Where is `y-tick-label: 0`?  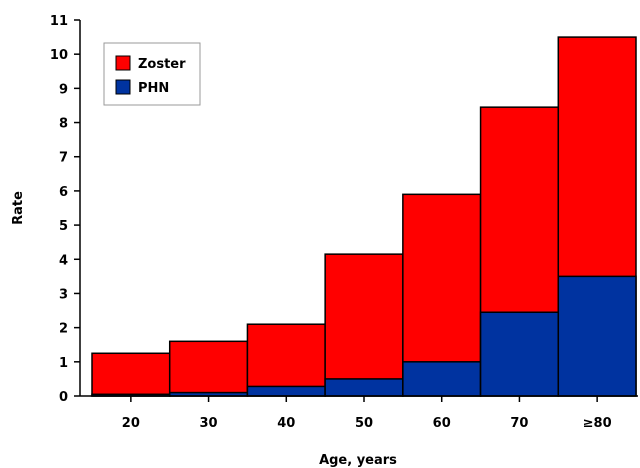
y-tick-label: 0 is located at coordinates (63, 397).